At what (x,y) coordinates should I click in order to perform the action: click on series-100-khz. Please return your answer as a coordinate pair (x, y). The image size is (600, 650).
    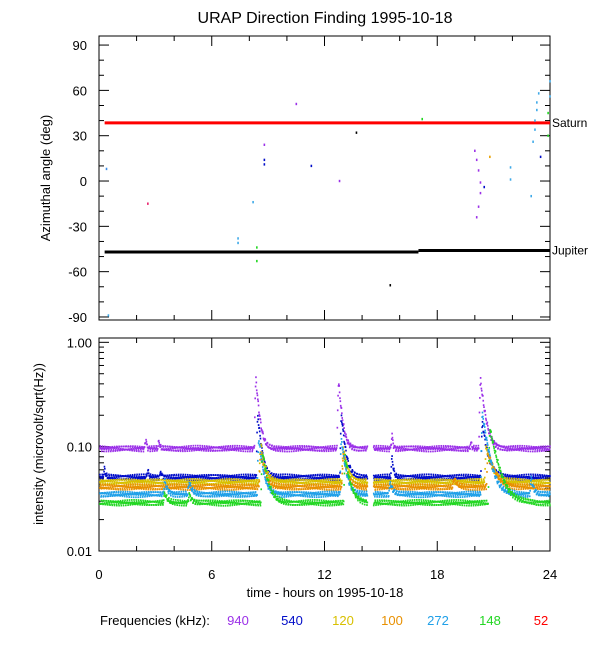
    Looking at the image, I should click on (325, 470).